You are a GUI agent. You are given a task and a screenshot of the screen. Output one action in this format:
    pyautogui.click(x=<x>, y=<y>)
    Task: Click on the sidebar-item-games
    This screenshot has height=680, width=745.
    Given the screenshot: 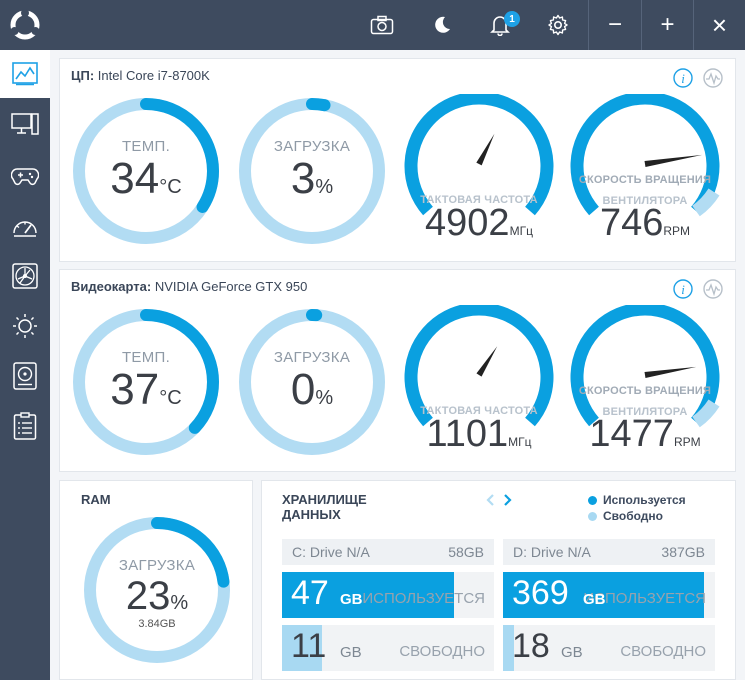 What is the action you would take?
    pyautogui.click(x=25, y=176)
    